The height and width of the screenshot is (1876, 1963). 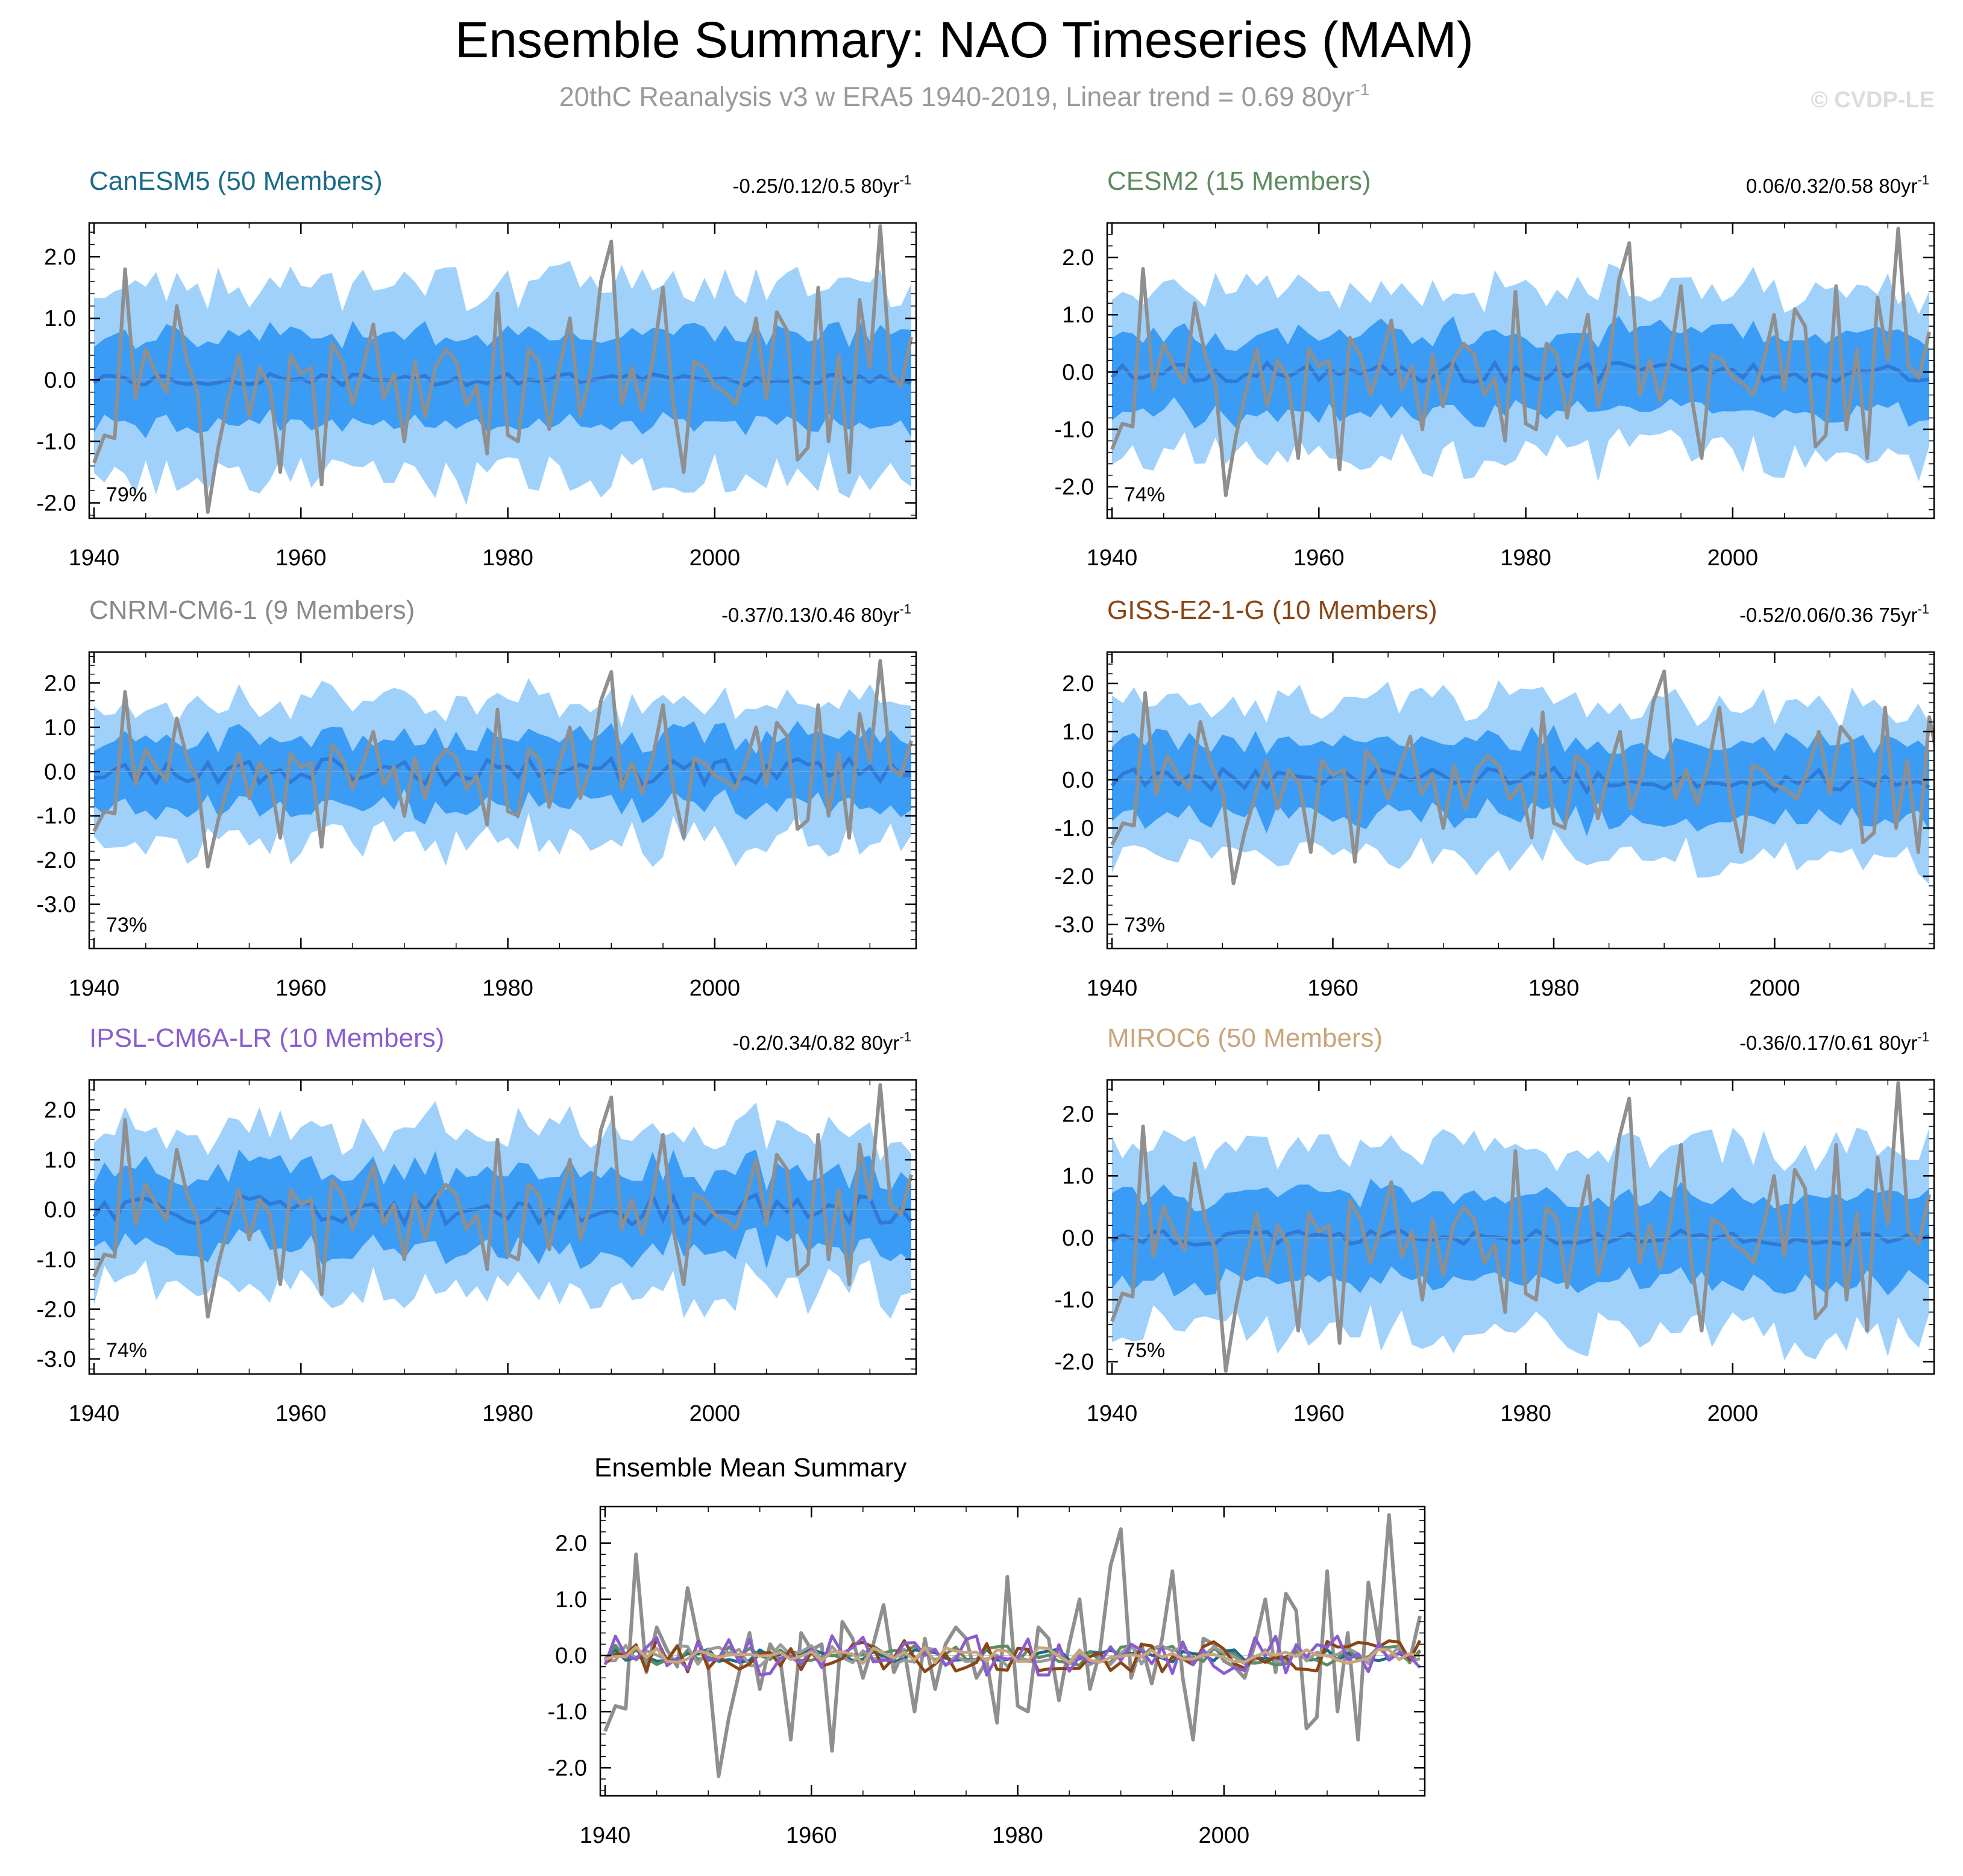 I want to click on series-line-miroc6, so click(x=1013, y=1655).